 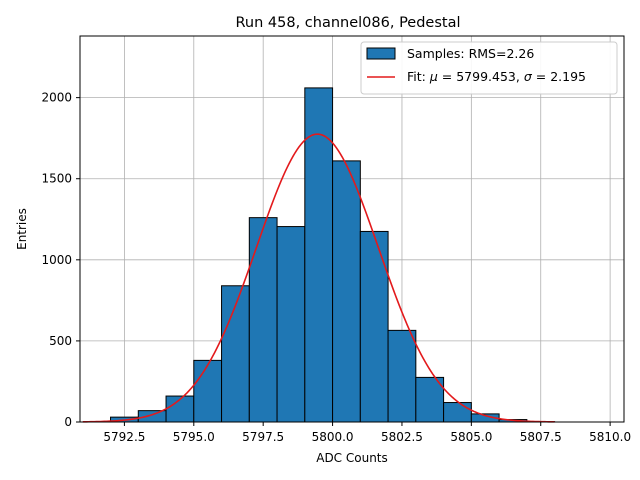 I want to click on y-tick-label-2: 1000, so click(x=56, y=260).